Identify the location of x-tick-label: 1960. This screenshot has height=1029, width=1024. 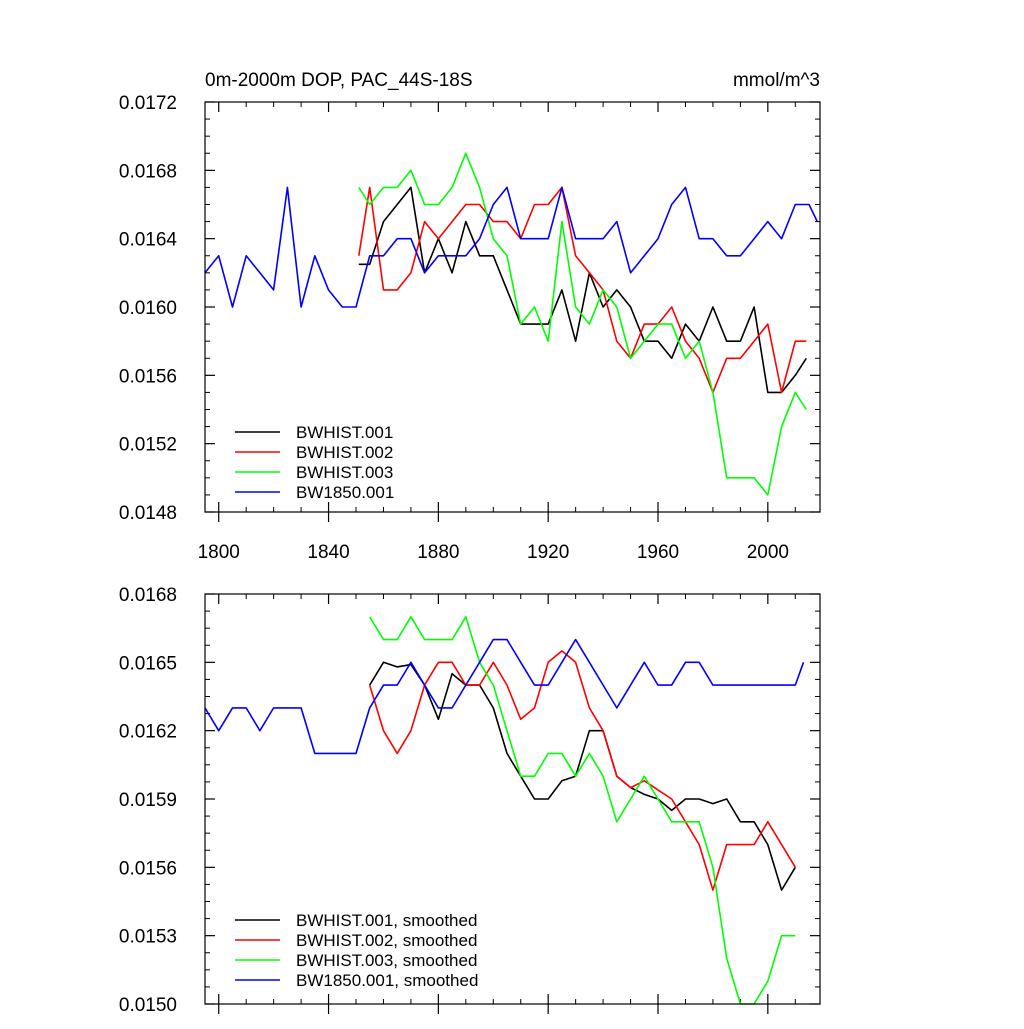
(658, 552).